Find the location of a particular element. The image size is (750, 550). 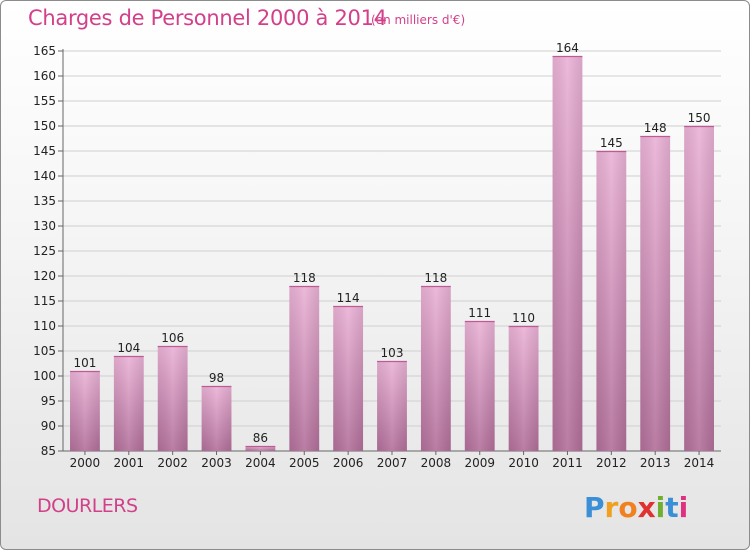

y-tick-label: 150 is located at coordinates (44, 126).